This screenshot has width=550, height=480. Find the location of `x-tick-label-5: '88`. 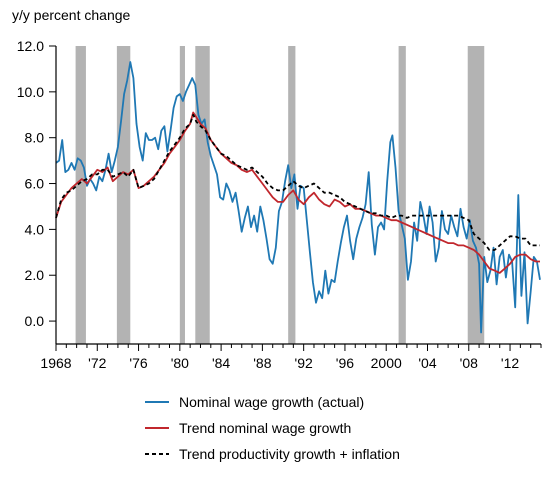

x-tick-label-5: '88 is located at coordinates (262, 363).